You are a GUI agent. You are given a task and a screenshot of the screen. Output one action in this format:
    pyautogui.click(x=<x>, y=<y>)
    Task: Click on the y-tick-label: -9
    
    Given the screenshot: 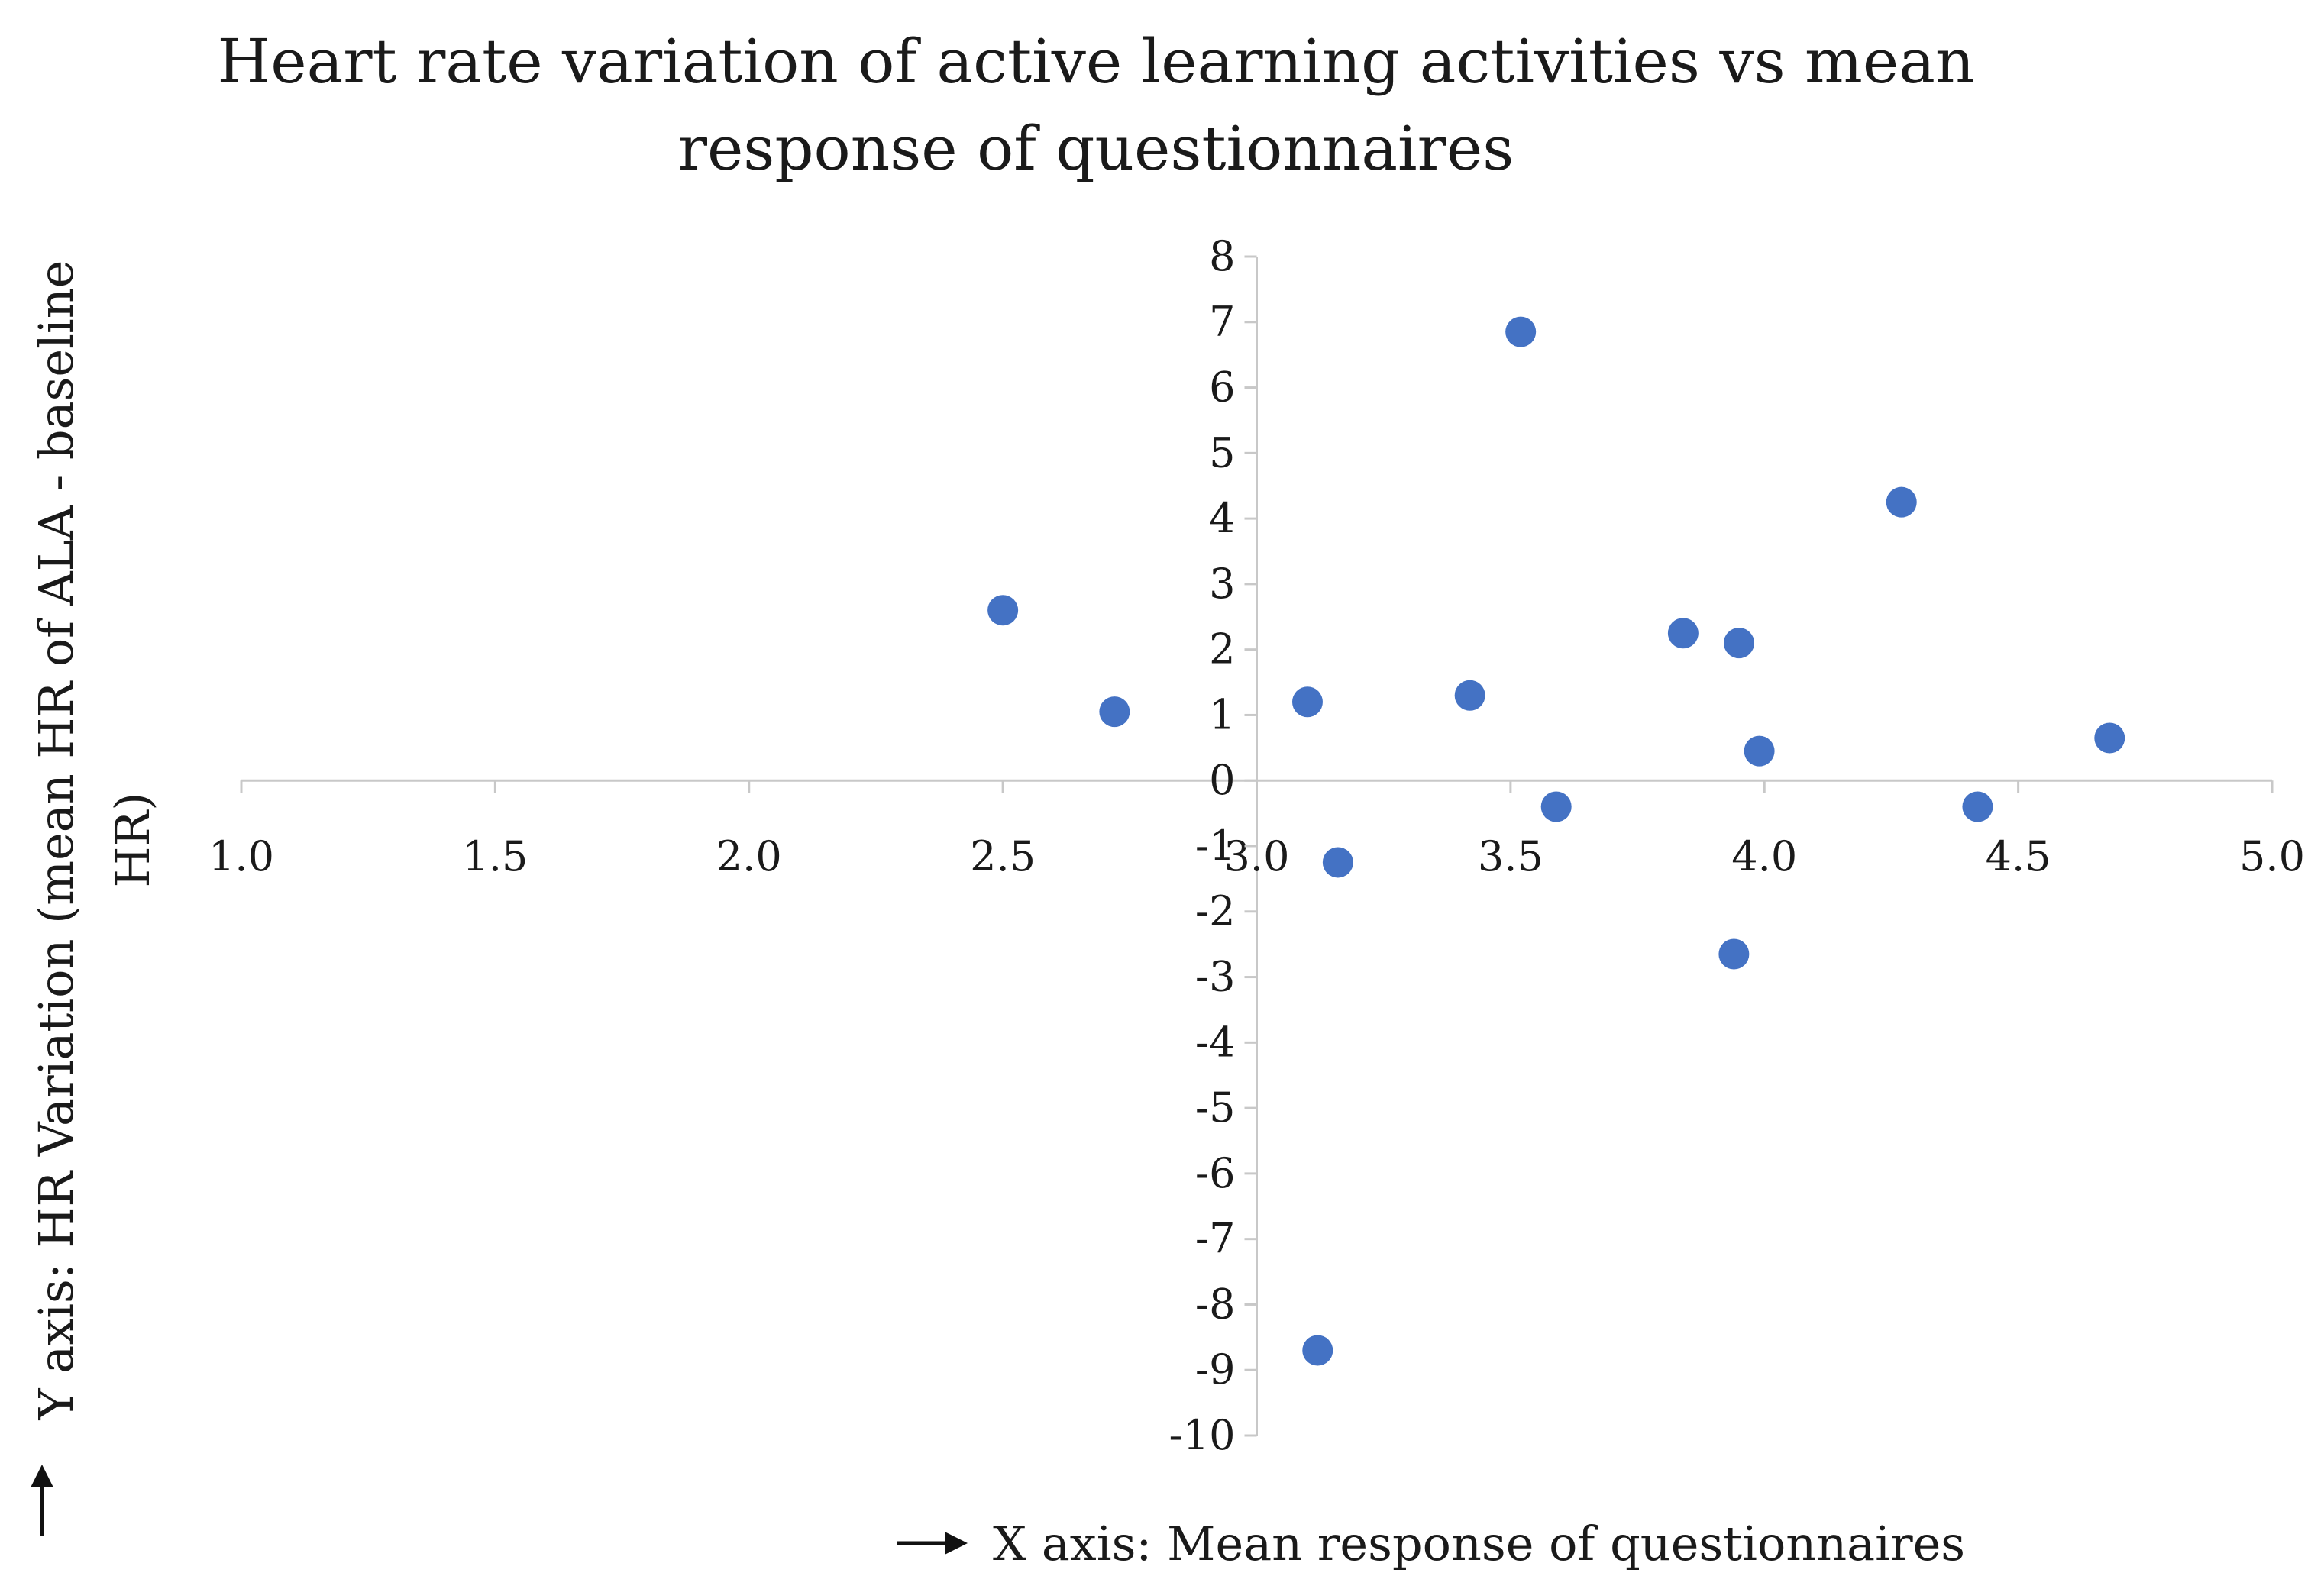 What is the action you would take?
    pyautogui.click(x=1215, y=1369)
    